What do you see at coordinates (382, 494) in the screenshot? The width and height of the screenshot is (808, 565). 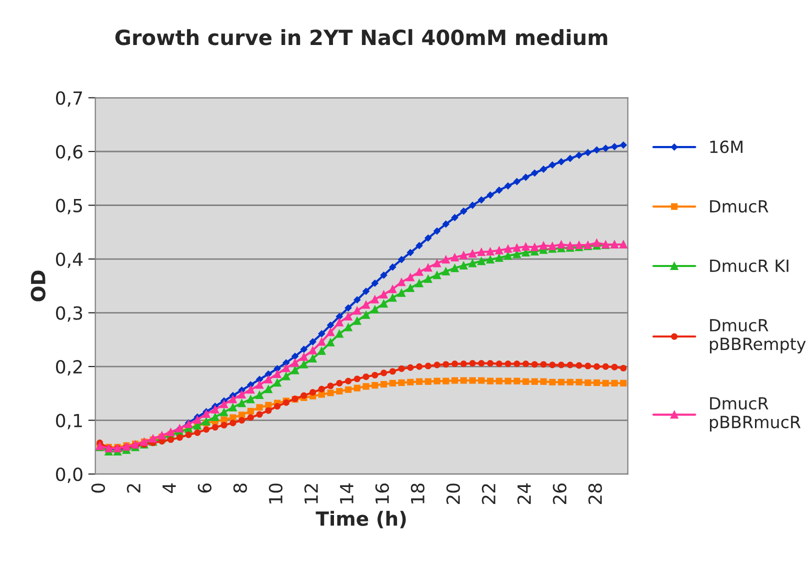 I see `x-tick-label: 16` at bounding box center [382, 494].